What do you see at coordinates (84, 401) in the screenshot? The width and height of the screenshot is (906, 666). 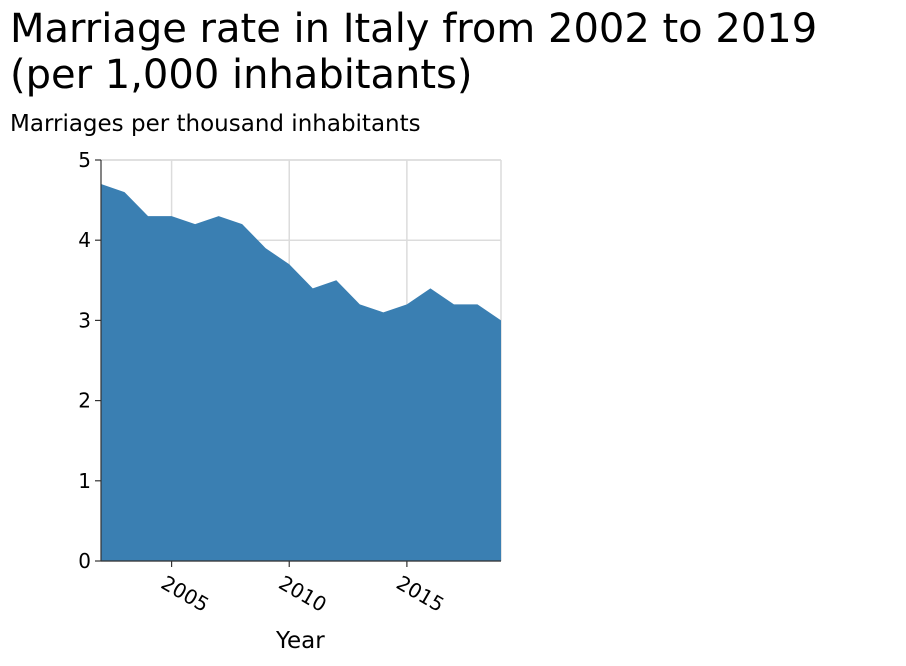 I see `y-tick-label: 2` at bounding box center [84, 401].